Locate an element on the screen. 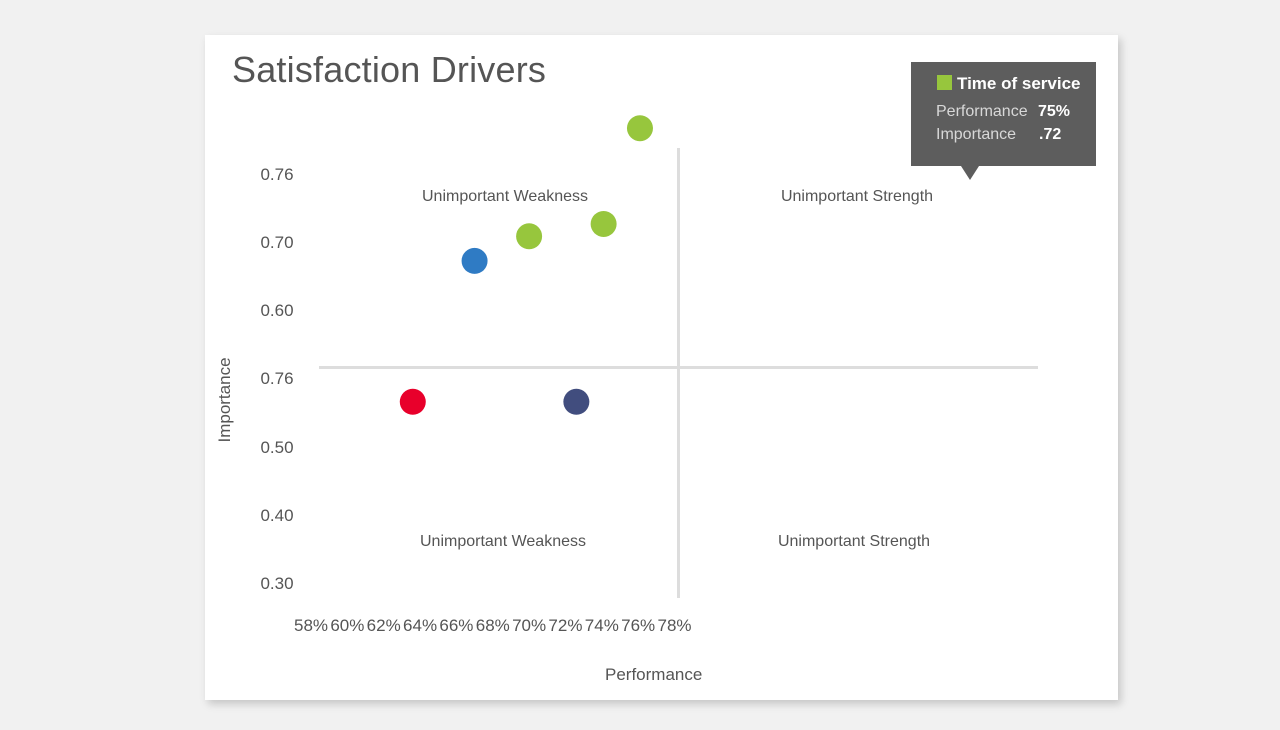  x-tick-label: 58% is located at coordinates (311, 625).